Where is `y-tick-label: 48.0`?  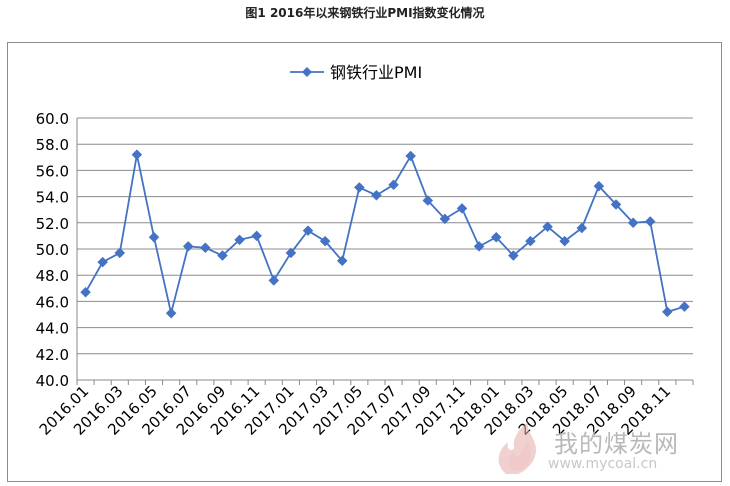
y-tick-label: 48.0 is located at coordinates (52, 276).